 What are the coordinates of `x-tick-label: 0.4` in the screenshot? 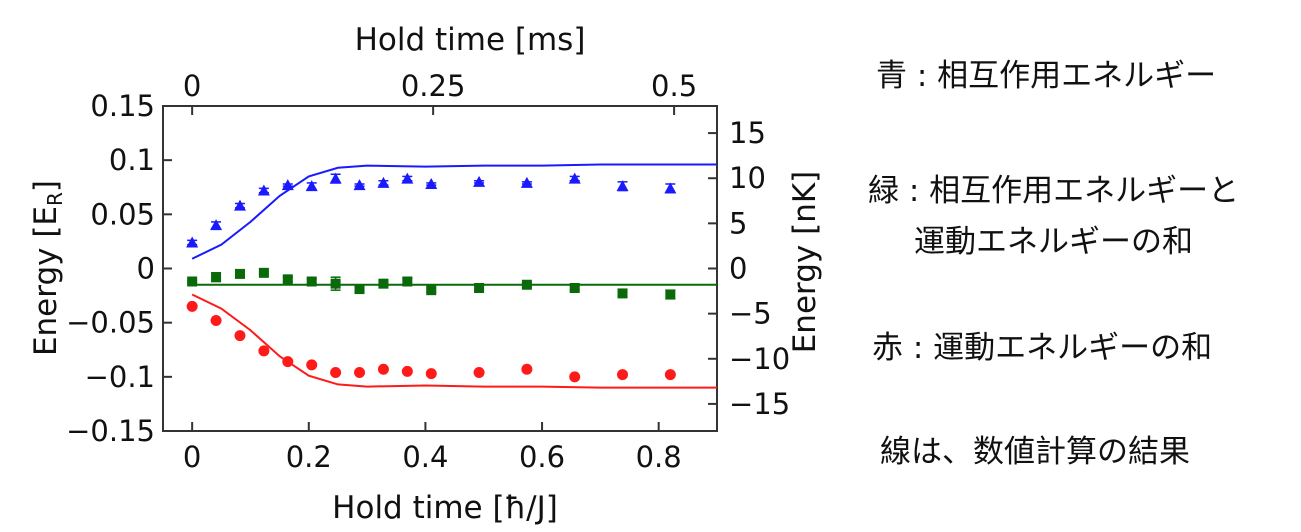 It's located at (425, 457).